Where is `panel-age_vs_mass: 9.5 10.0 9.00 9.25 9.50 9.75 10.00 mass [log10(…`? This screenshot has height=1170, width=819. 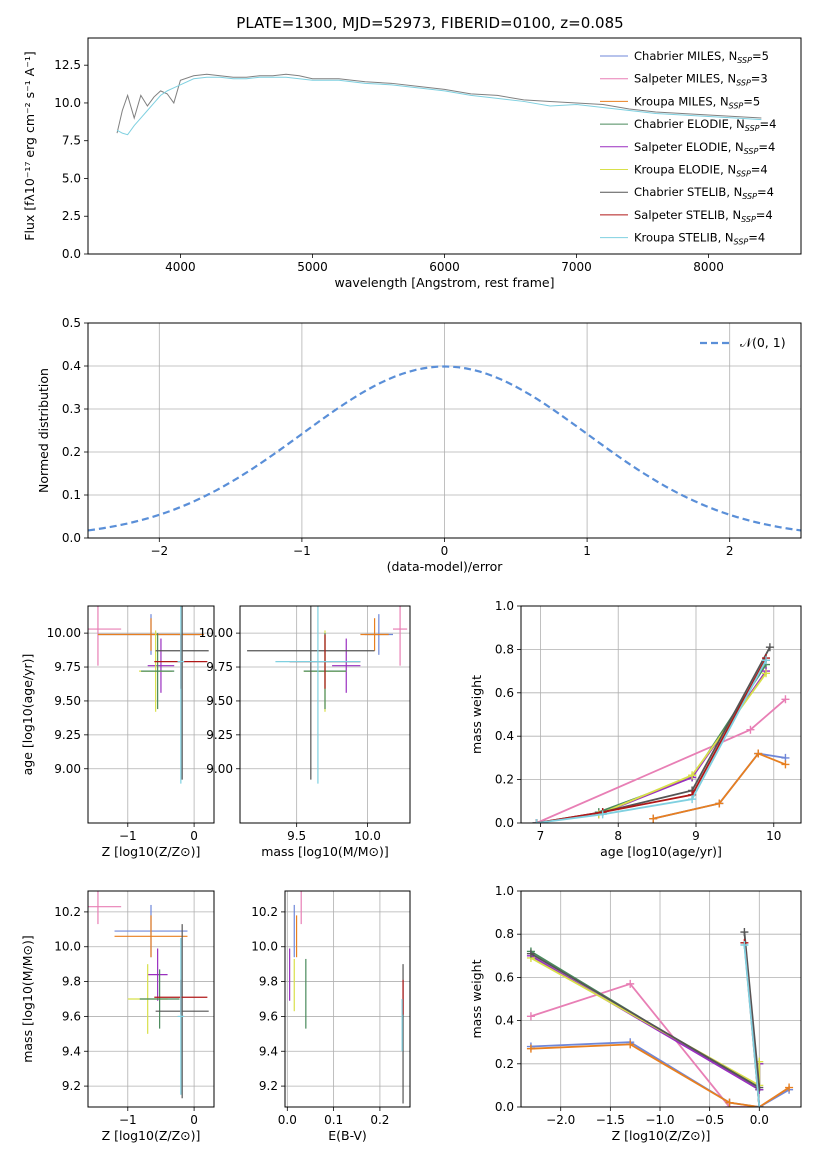 panel-age_vs_mass: 9.5 10.0 9.00 9.25 9.50 9.75 10.00 mass [log10(… is located at coordinates (305, 732).